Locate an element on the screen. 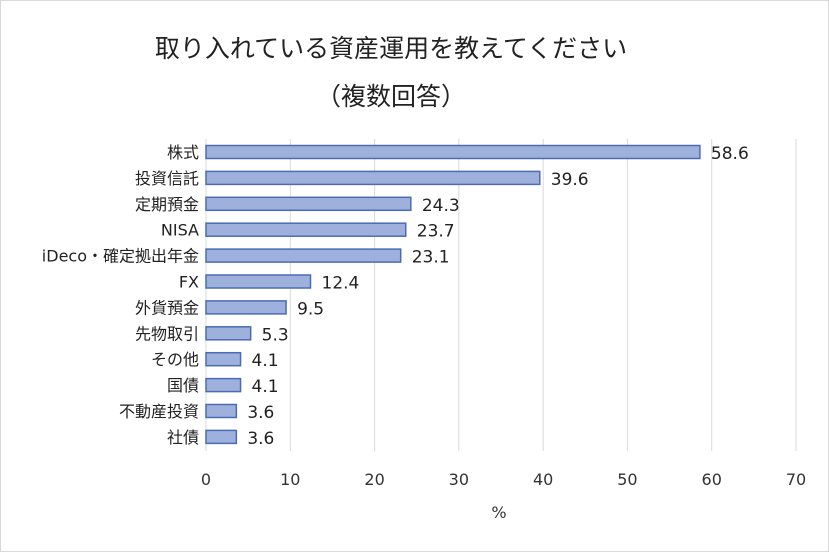 The image size is (829, 553). data-label: 23.1 is located at coordinates (431, 258).